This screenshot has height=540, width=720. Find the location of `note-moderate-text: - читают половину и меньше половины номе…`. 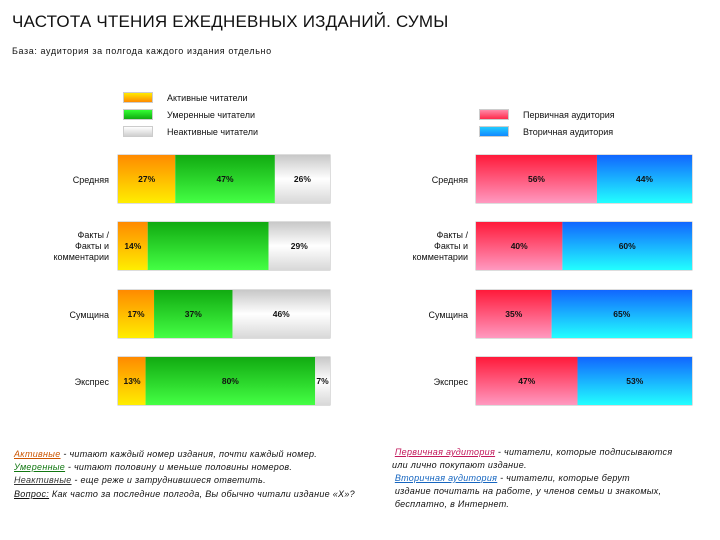

note-moderate-text: - читают половину и меньше половины номе… is located at coordinates (179, 467).